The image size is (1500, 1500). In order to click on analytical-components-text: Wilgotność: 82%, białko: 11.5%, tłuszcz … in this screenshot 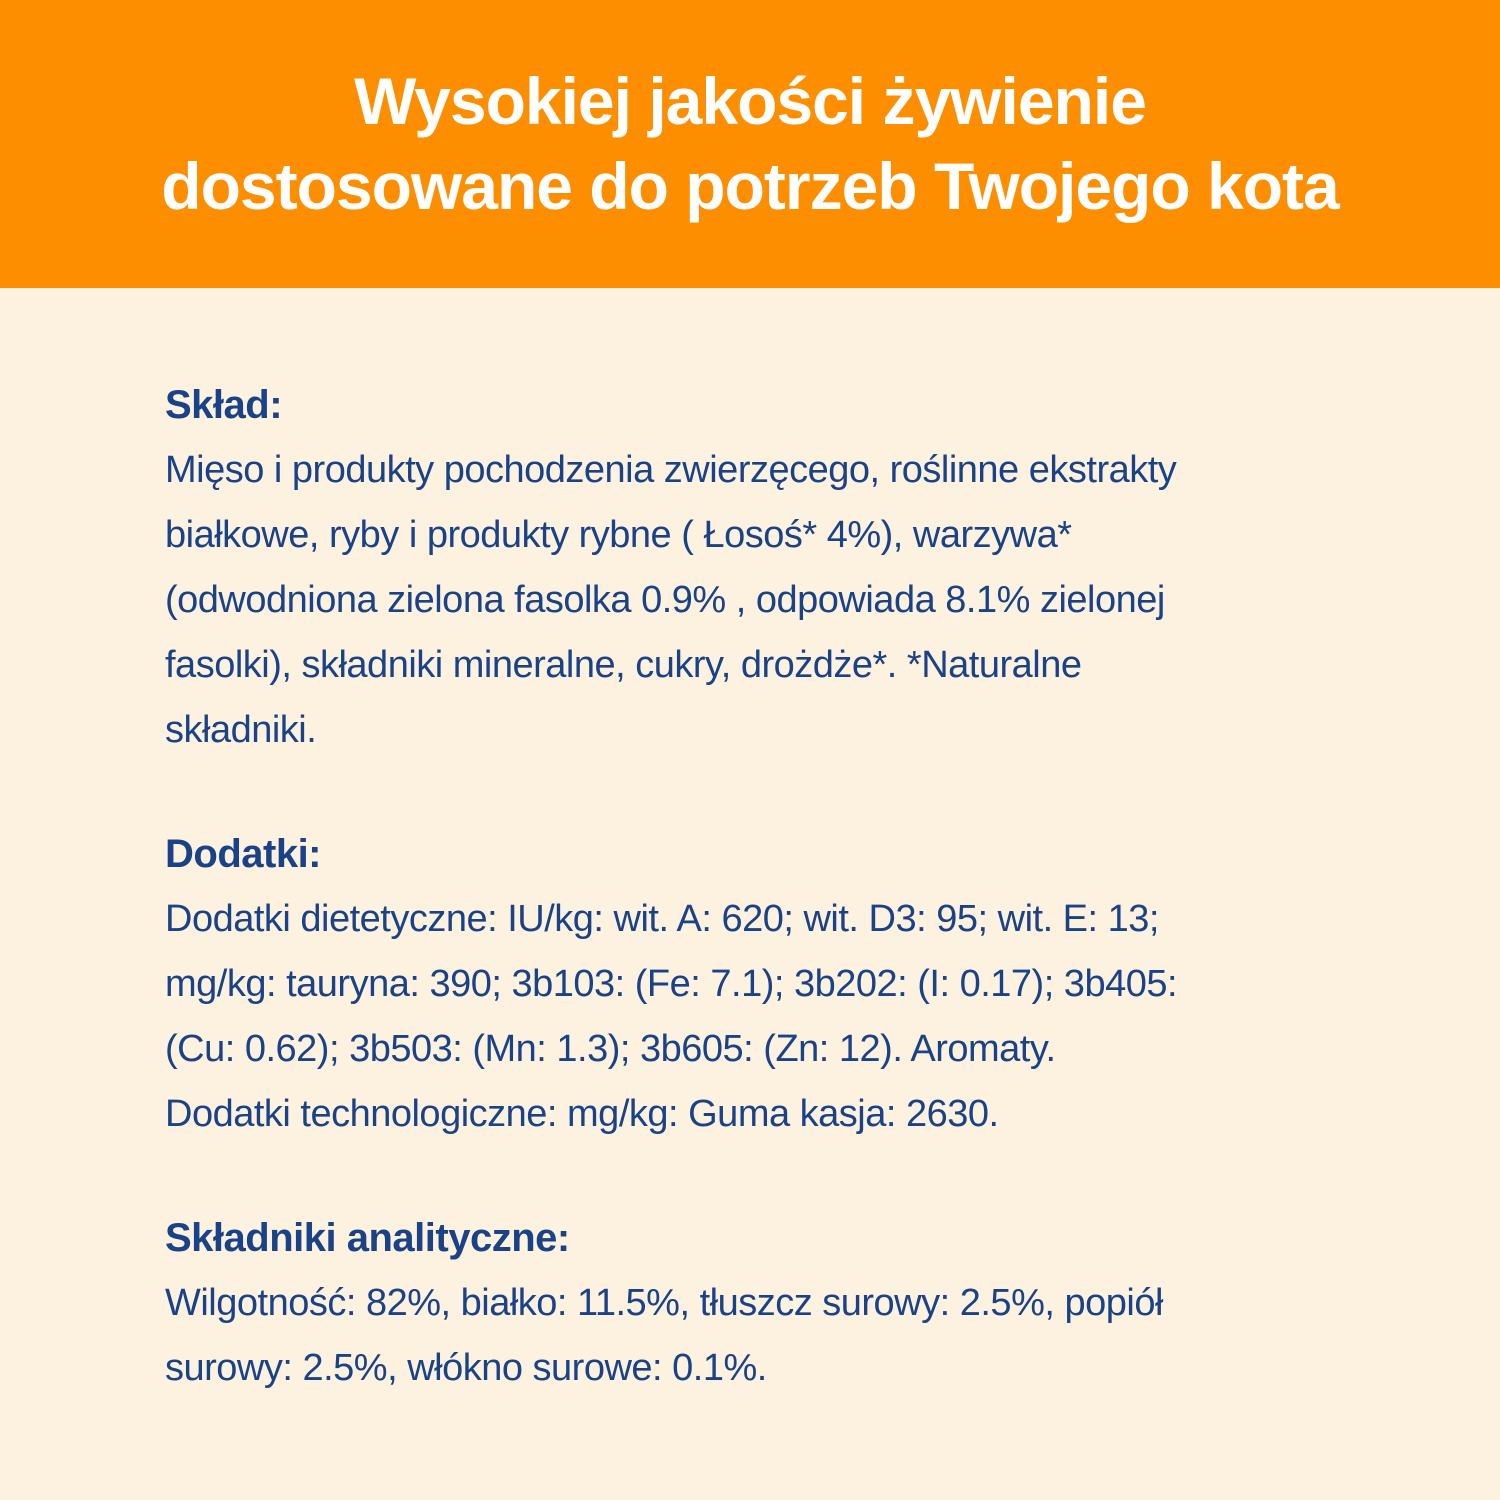, I will do `click(664, 1335)`.